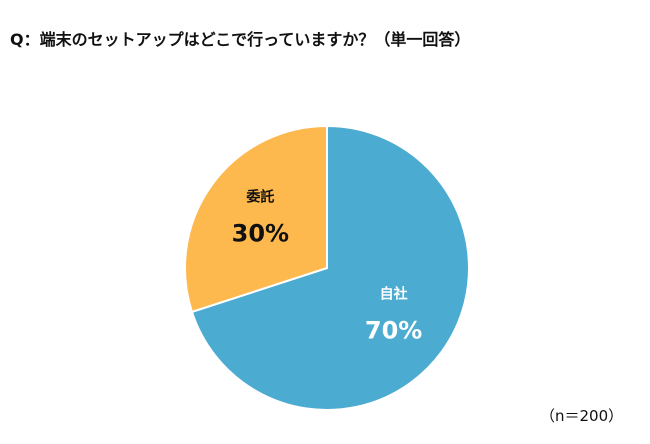 The height and width of the screenshot is (444, 650). Describe the element at coordinates (582, 416) in the screenshot. I see `sample-size-note: （n＝200）` at that location.